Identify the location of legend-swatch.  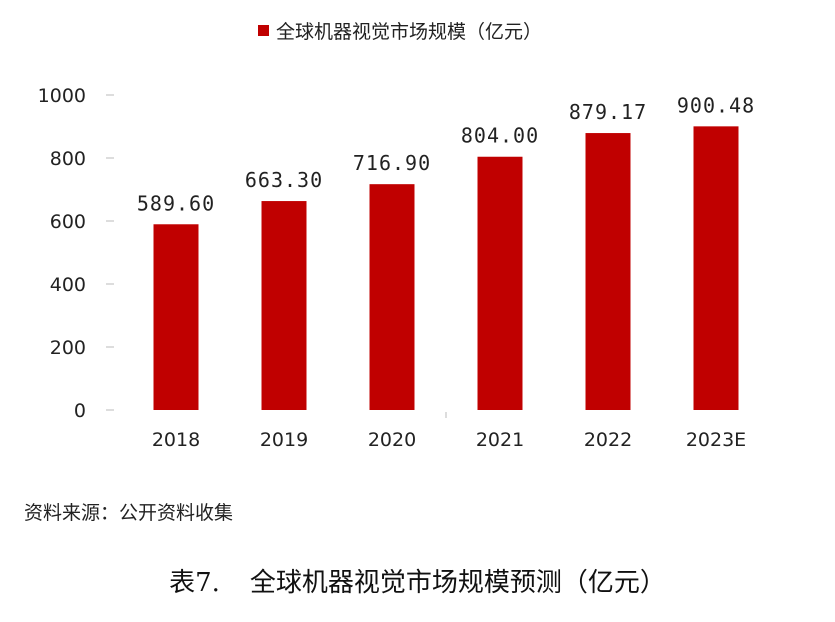
(263, 30).